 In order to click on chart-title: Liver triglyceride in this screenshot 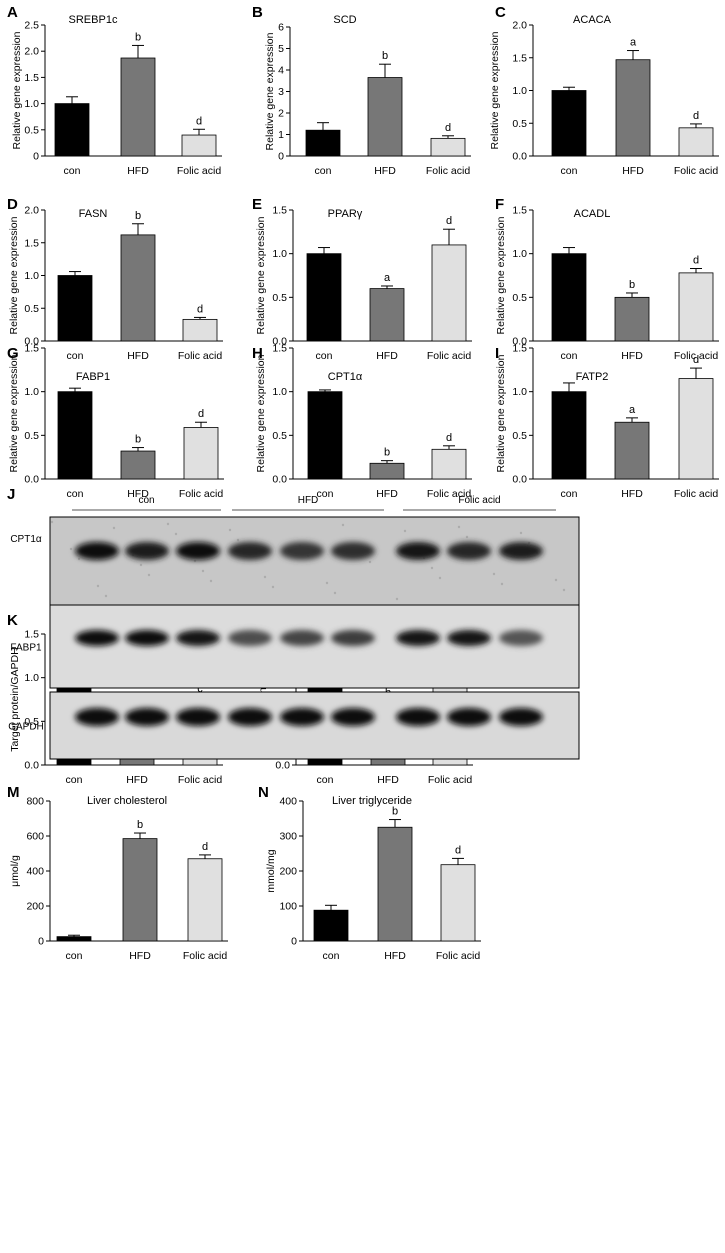, I will do `click(372, 801)`.